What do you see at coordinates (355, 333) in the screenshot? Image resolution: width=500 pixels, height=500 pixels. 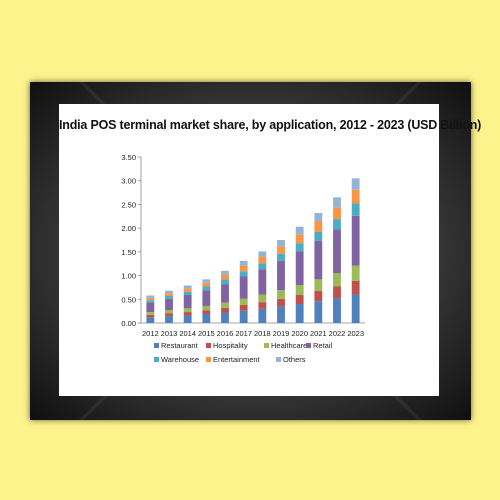 I see `x-tick-label: 2023` at bounding box center [355, 333].